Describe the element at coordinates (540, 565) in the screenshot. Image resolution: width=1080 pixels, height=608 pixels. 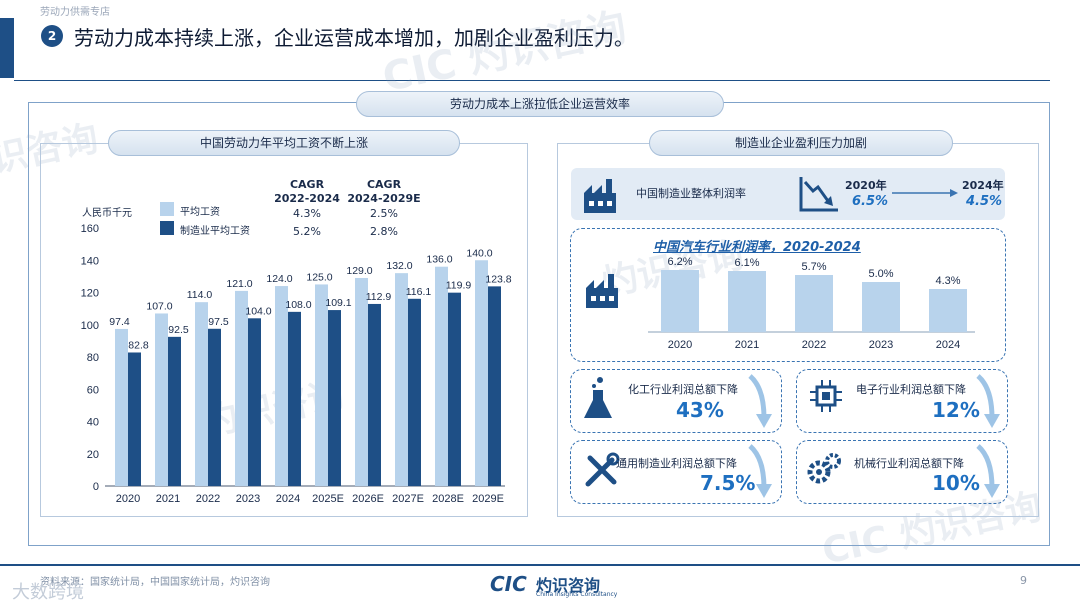
I see `footer-rule` at that location.